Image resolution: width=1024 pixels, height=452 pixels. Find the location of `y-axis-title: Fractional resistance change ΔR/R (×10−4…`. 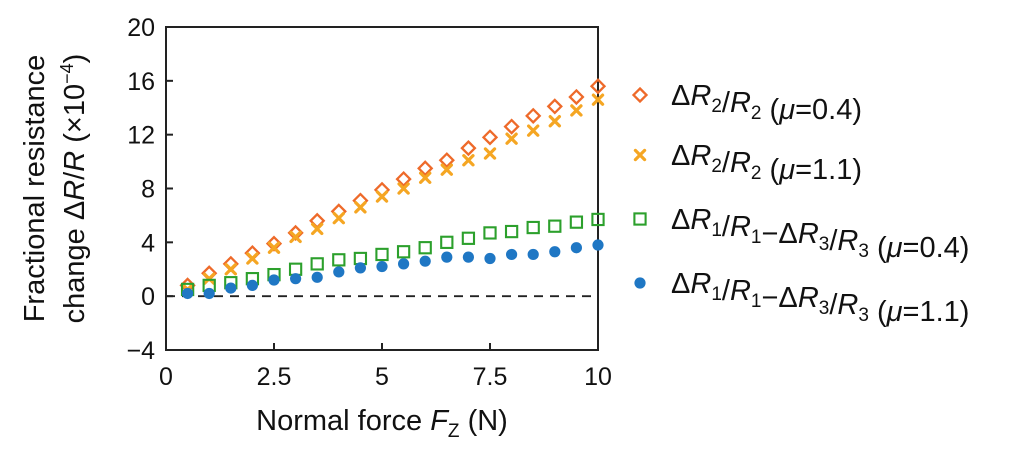

y-axis-title: Fractional resistance change ΔR/R (×10−4… is located at coordinates (55, 189).